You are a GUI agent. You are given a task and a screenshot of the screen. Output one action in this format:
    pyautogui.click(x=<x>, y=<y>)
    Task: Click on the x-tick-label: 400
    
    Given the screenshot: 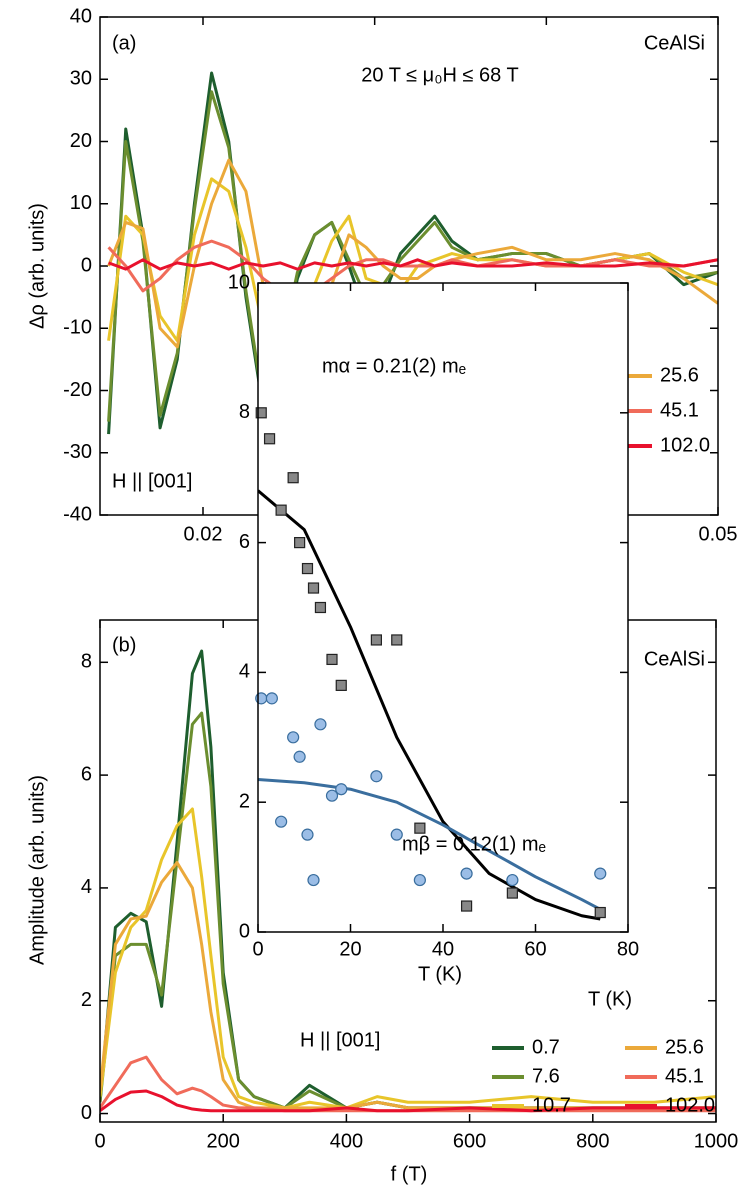 What is the action you would take?
    pyautogui.click(x=346, y=1141)
    